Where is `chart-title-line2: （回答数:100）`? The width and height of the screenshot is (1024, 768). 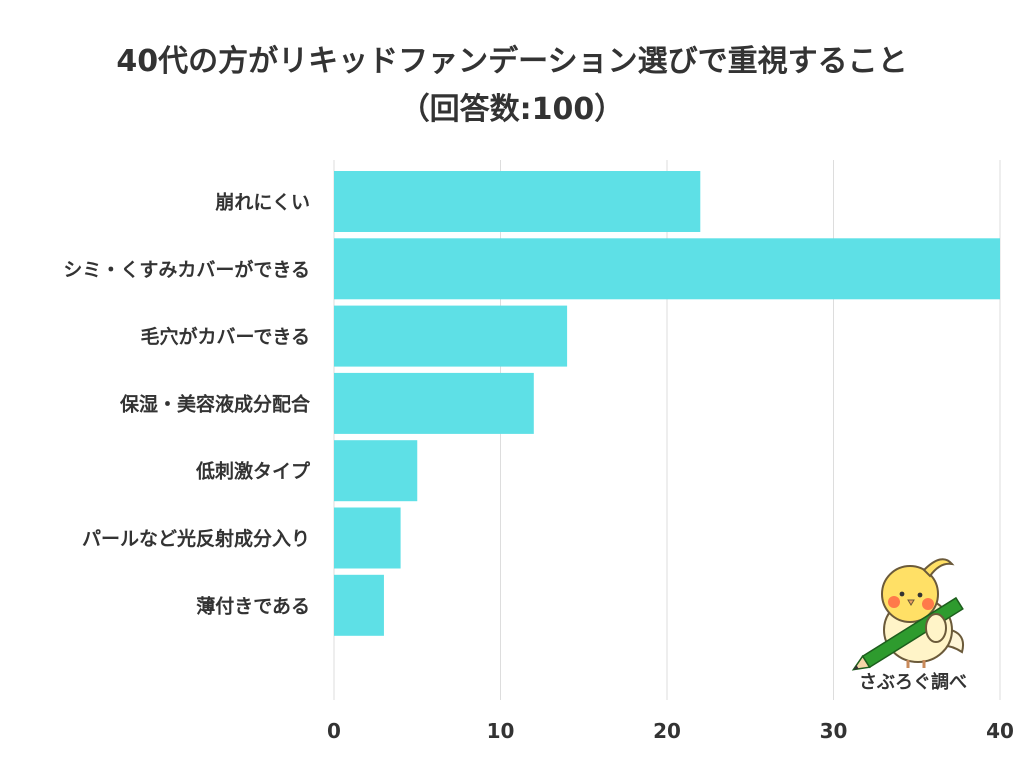 chart-title-line2: （回答数:100） is located at coordinates (512, 109).